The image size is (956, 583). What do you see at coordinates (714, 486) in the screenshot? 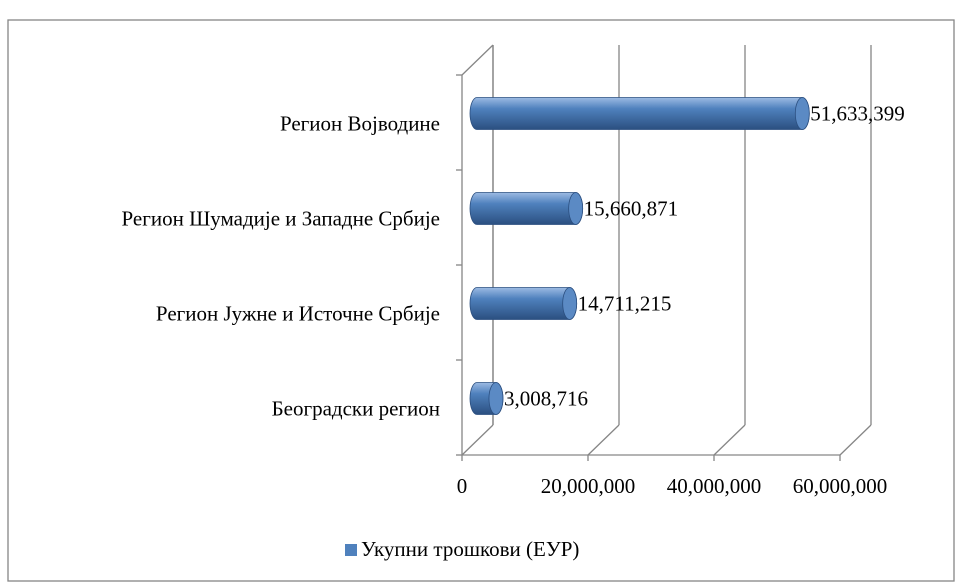
I see `x-tick-label: 40,000,000` at bounding box center [714, 486].